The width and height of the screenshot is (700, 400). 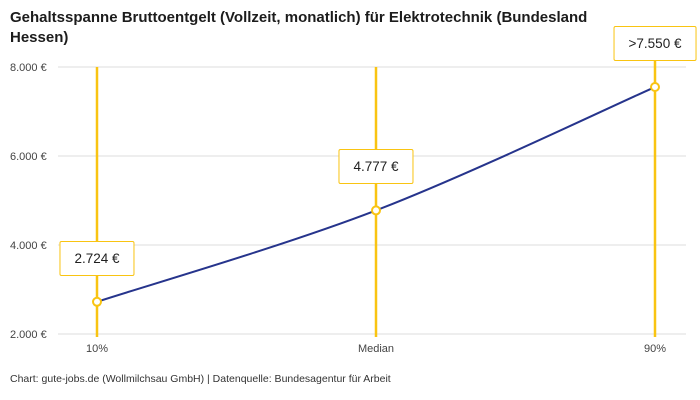 What do you see at coordinates (376, 167) in the screenshot?
I see `point-label-median: 4.777 €` at bounding box center [376, 167].